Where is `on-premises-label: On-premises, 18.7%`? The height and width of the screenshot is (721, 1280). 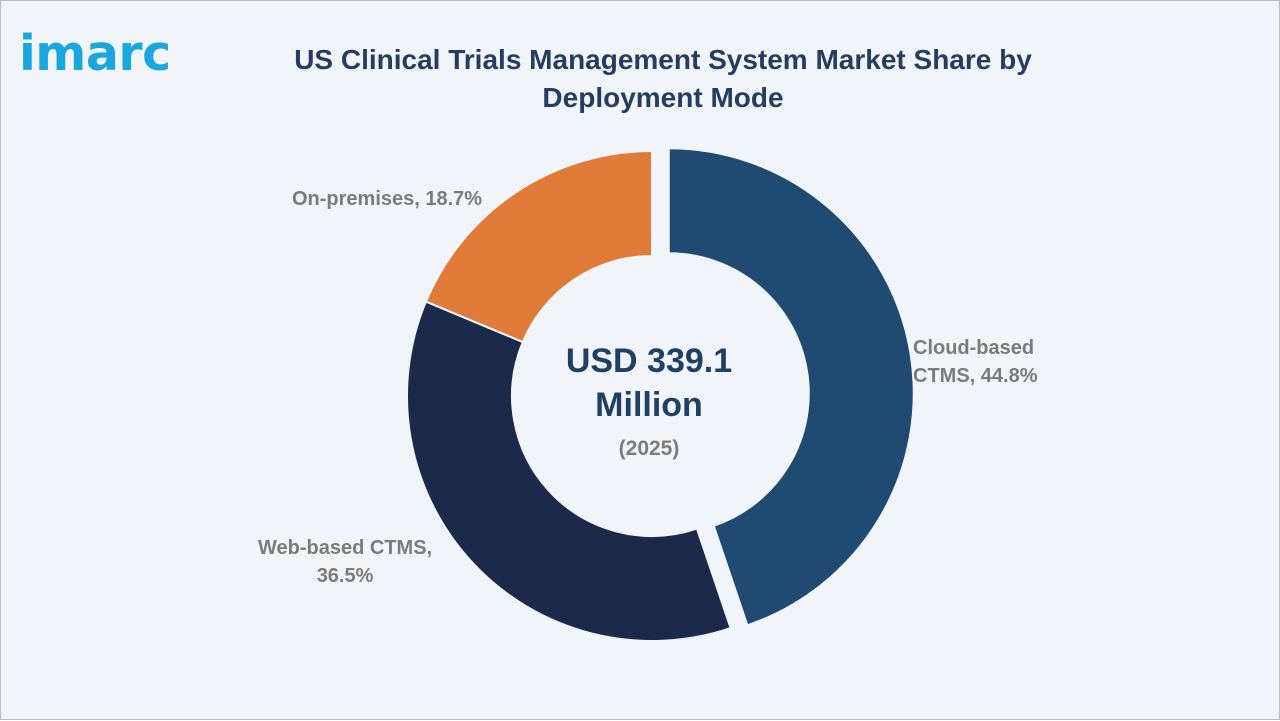 on-premises-label: On-premises, 18.7% is located at coordinates (387, 199).